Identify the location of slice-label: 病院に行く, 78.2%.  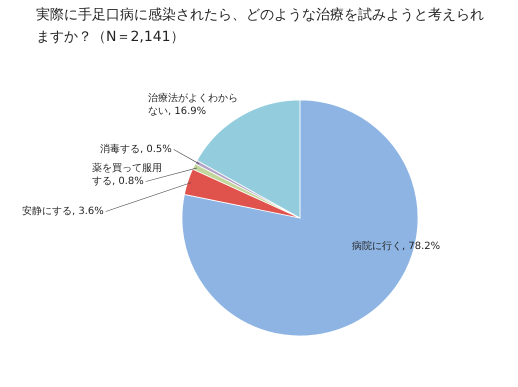
(396, 246).